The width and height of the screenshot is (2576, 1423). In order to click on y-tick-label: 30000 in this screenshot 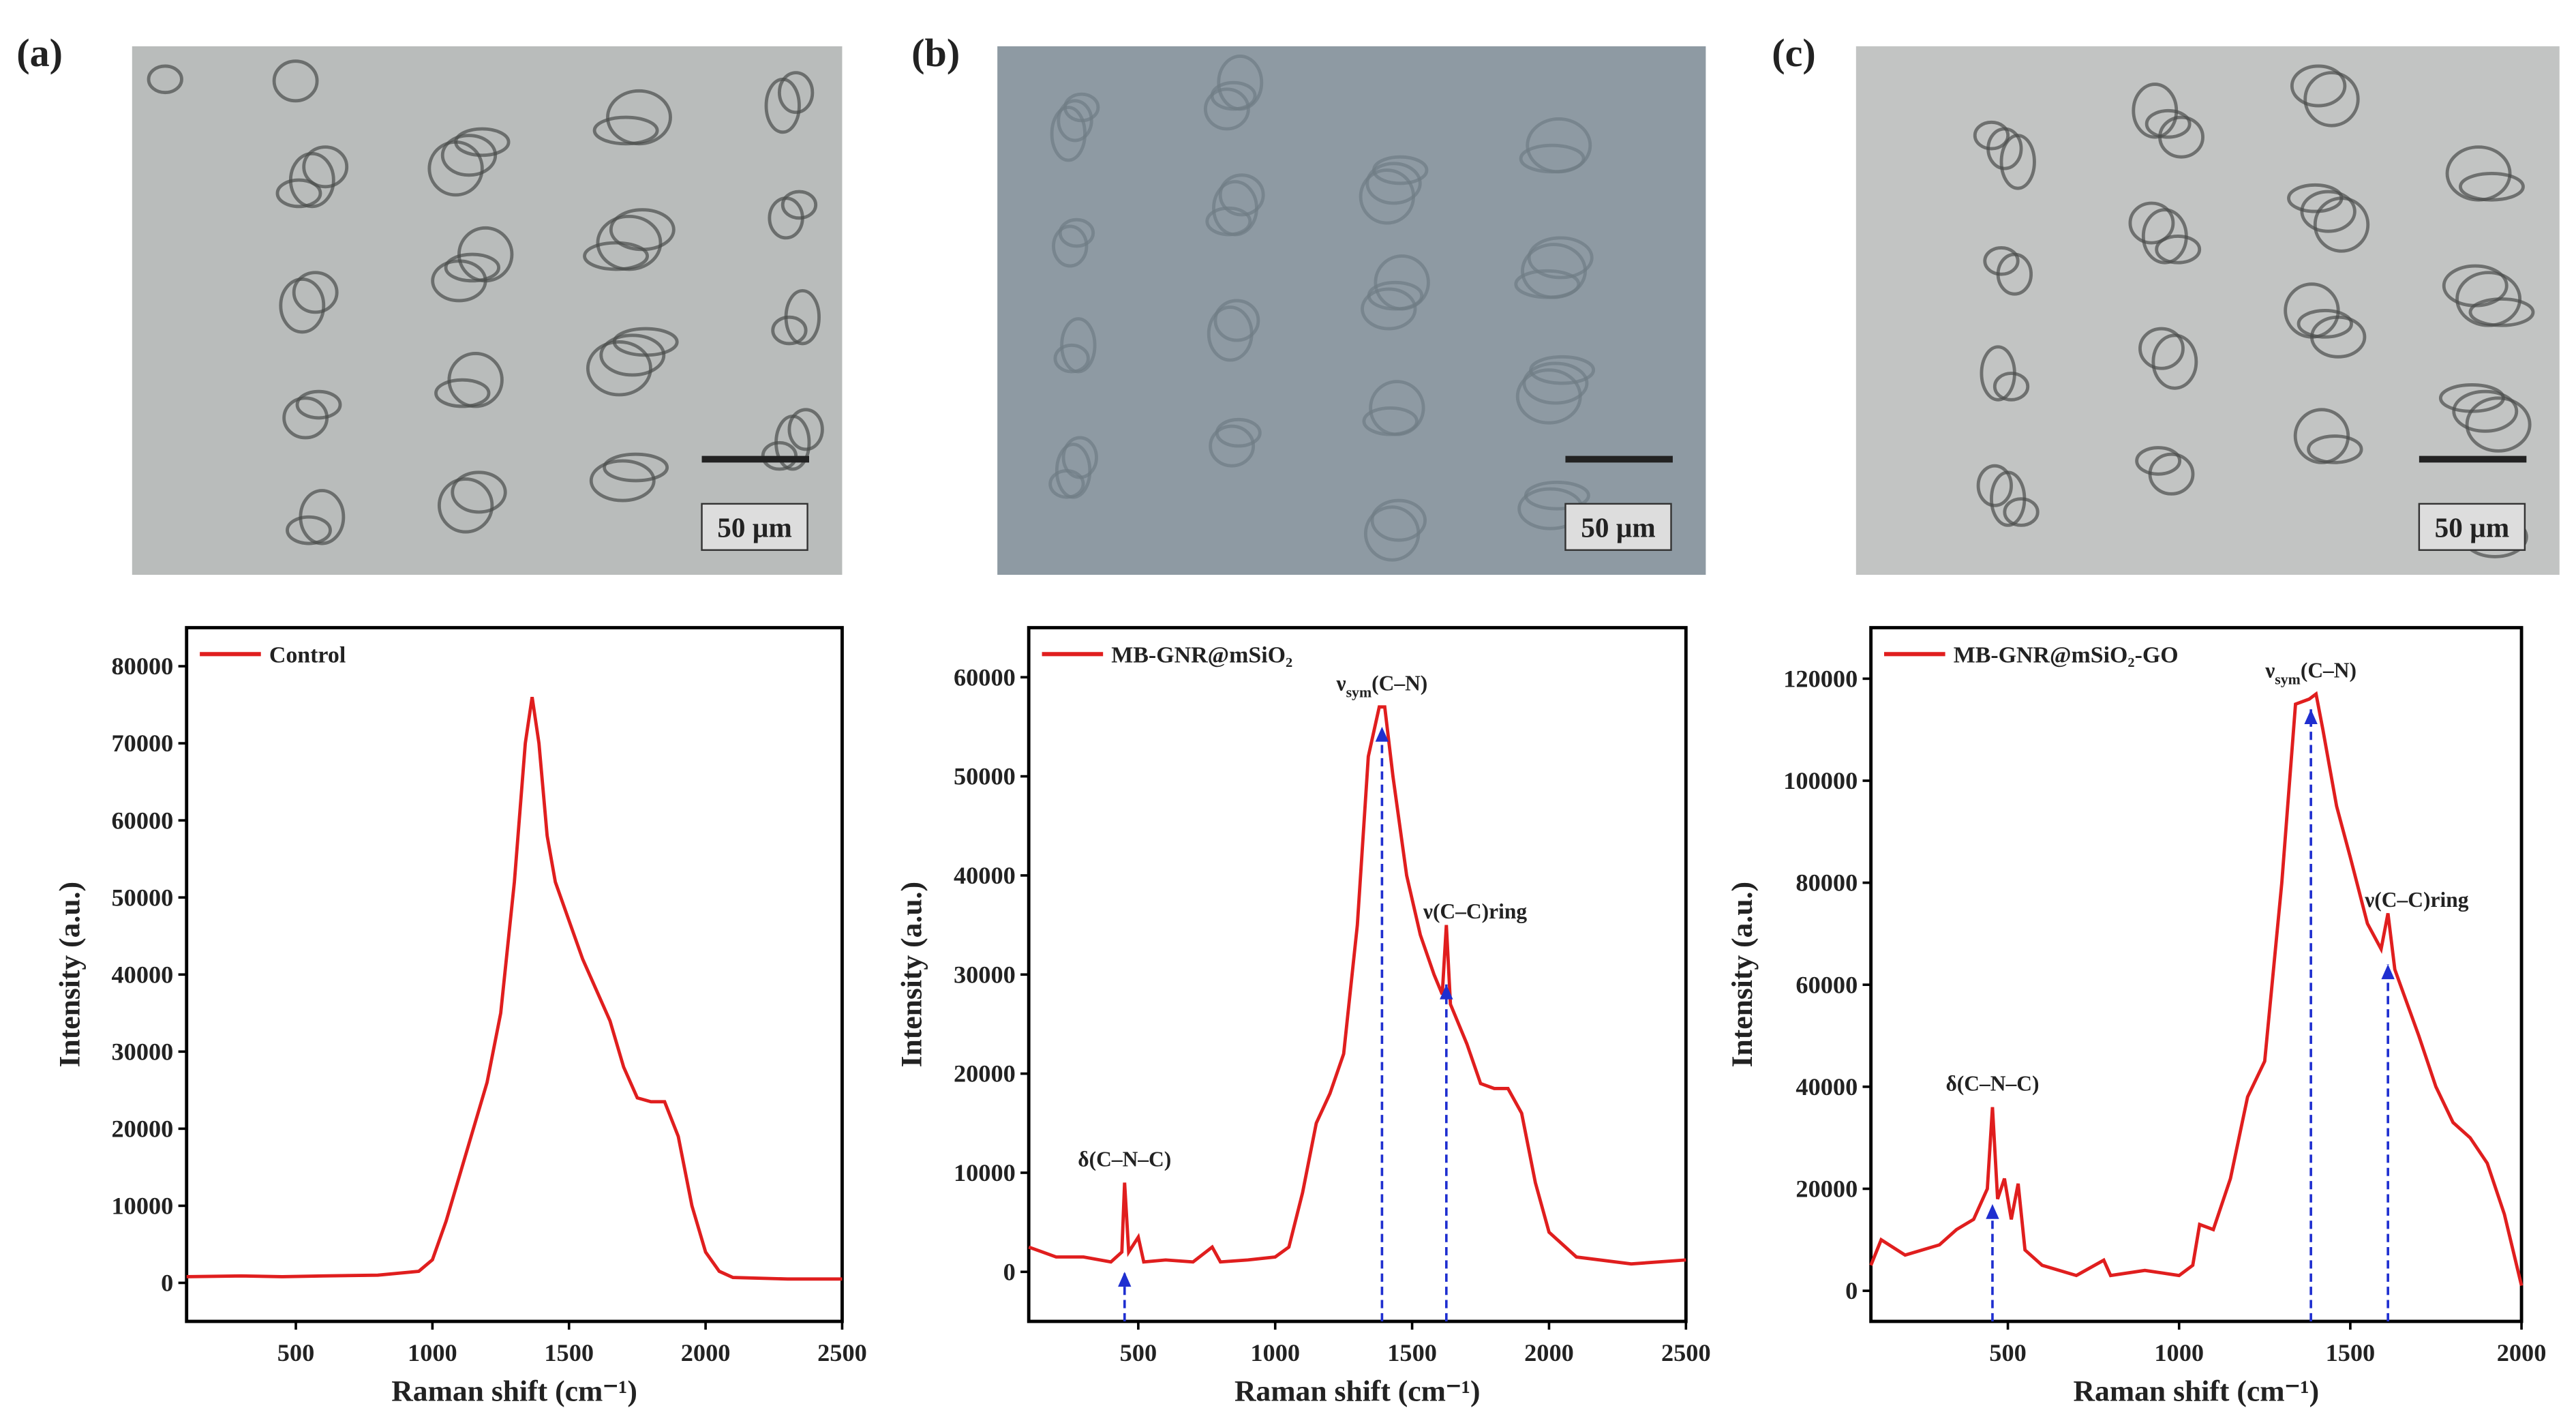, I will do `click(143, 1052)`.